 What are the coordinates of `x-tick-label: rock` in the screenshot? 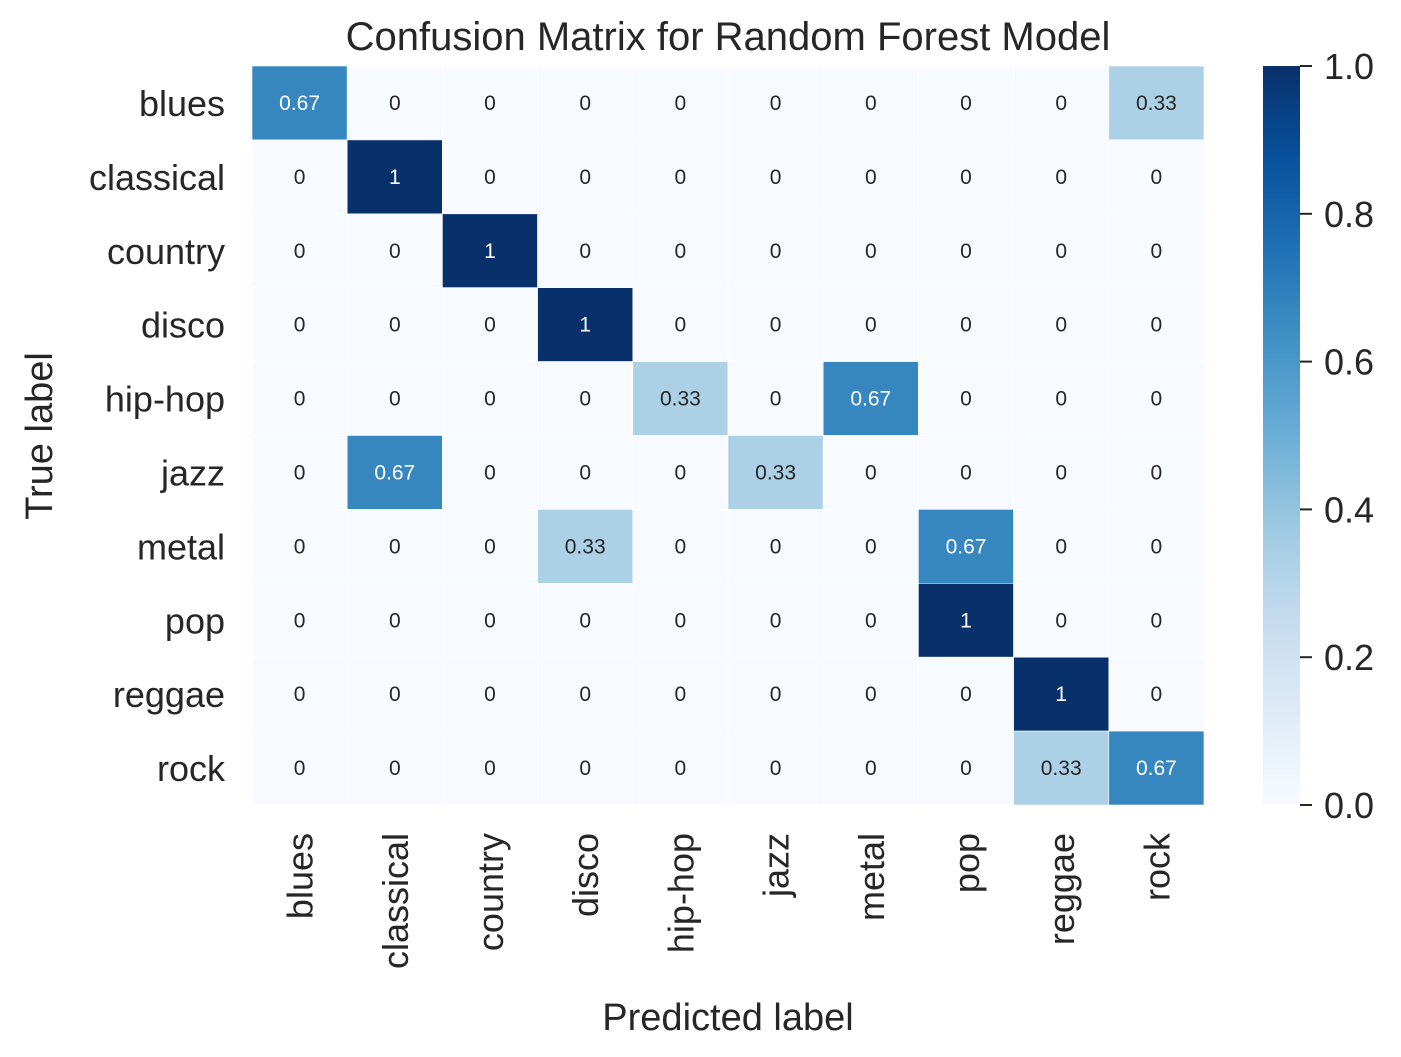 It's located at (1156, 866).